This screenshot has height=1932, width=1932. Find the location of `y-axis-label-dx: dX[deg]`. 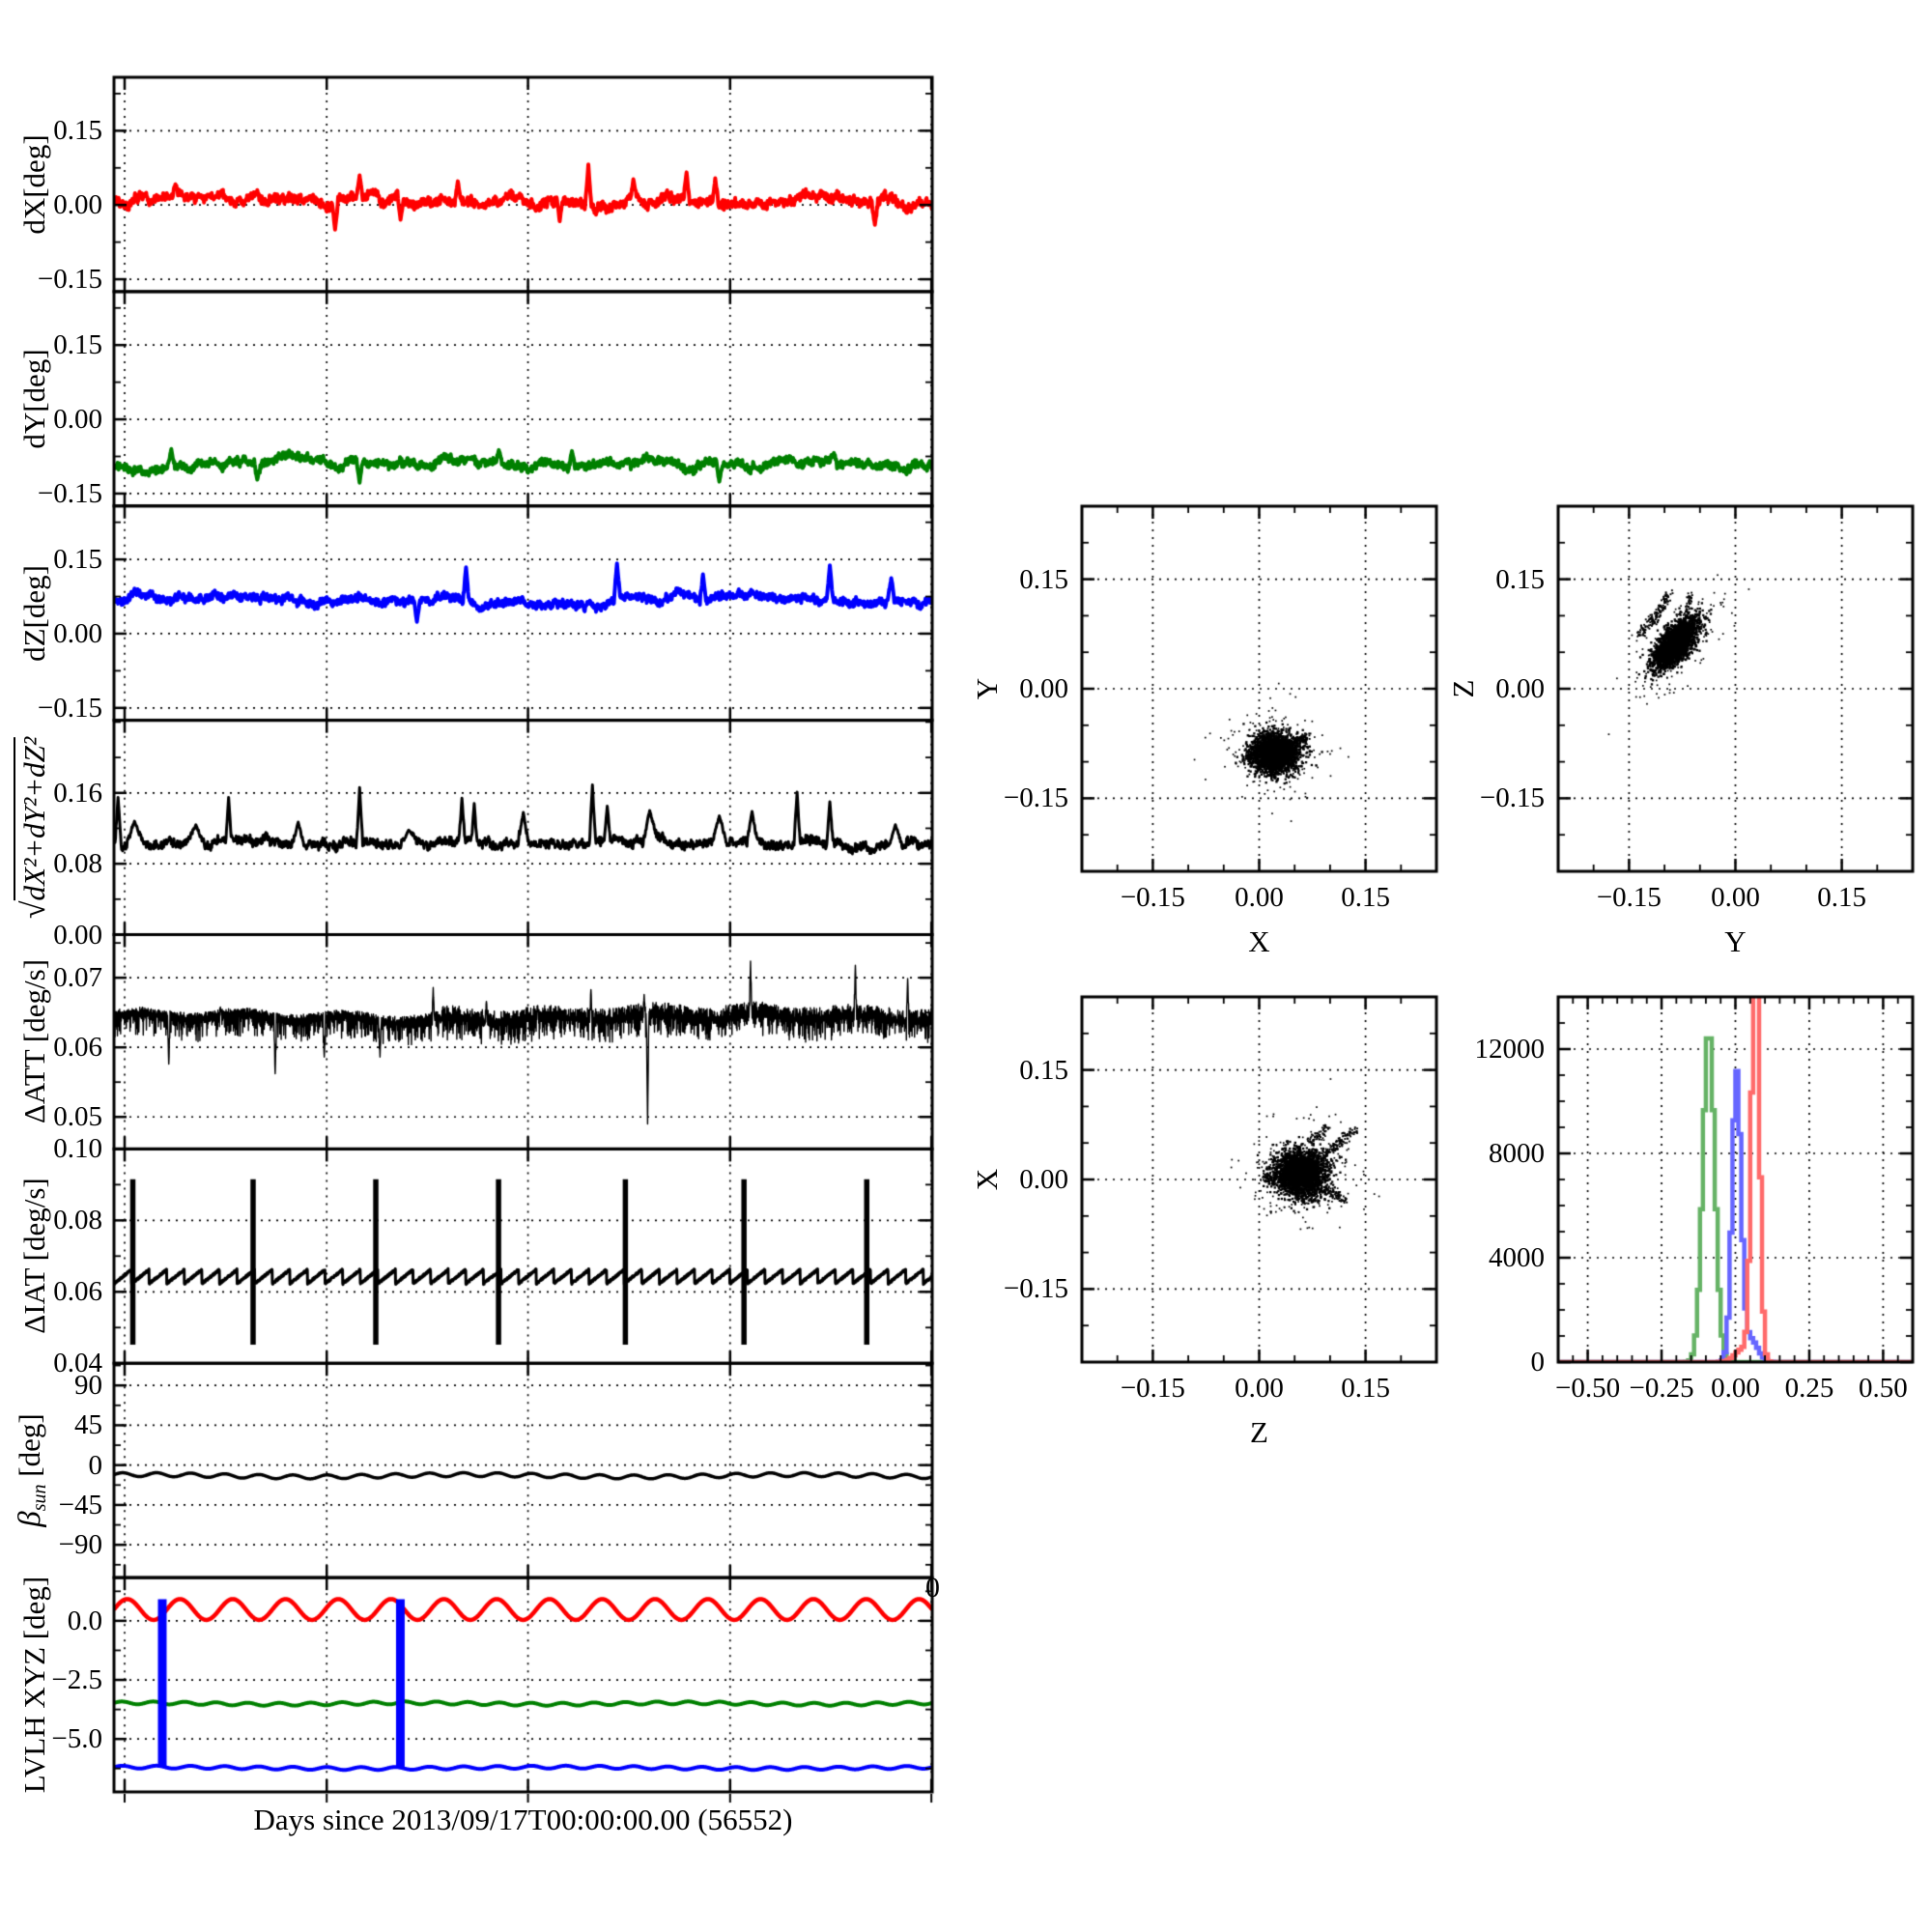

y-axis-label-dx: dX[deg] is located at coordinates (34, 184).